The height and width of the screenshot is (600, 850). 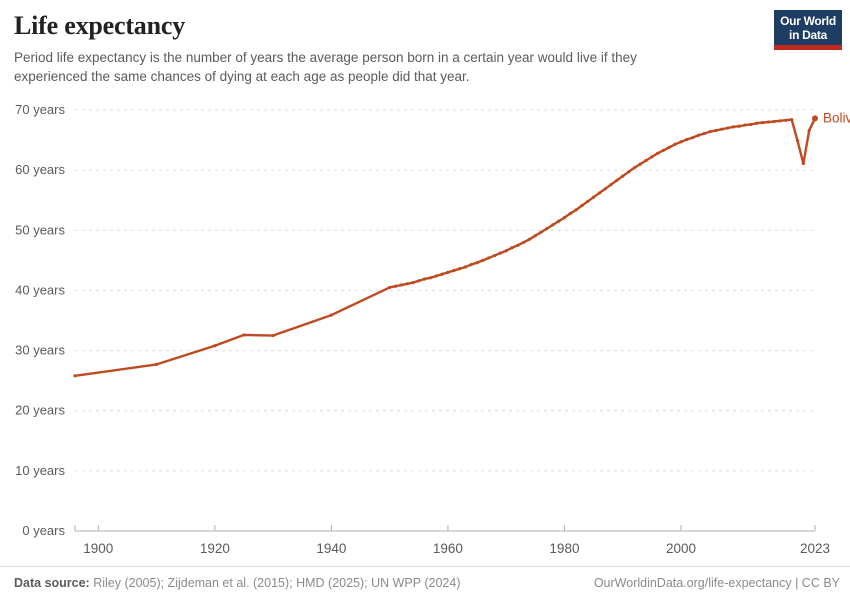 What do you see at coordinates (43, 530) in the screenshot?
I see `y-axis-tick-label: 0 years` at bounding box center [43, 530].